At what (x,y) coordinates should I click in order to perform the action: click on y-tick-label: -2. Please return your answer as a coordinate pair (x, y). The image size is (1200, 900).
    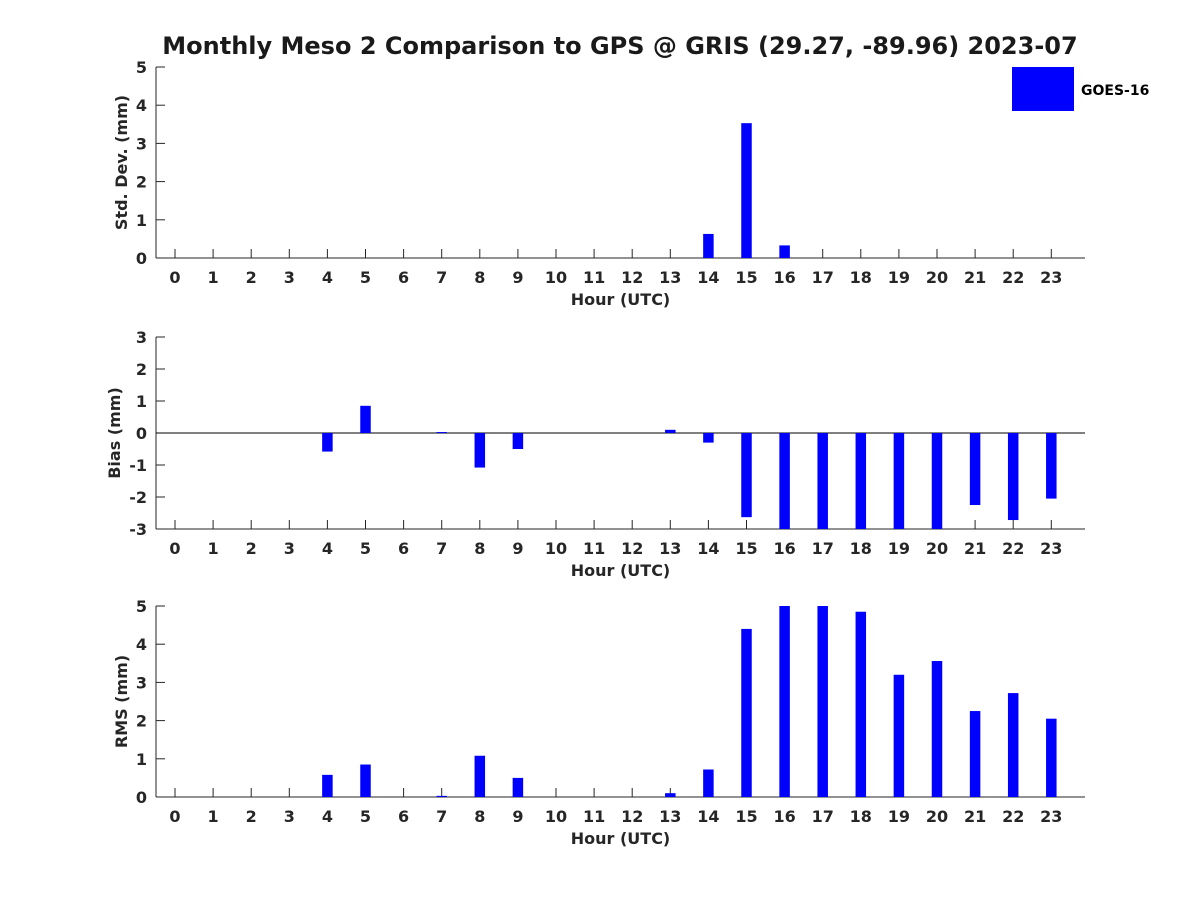
    Looking at the image, I should click on (138, 497).